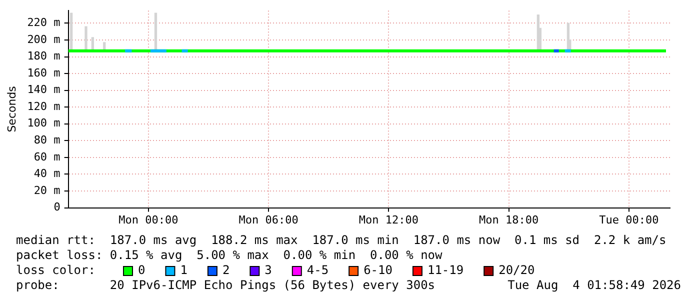  I want to click on text: probe: 20 IPv6-ICMP Echo Pings (56 Bytes) every 300s, so click(226, 285).